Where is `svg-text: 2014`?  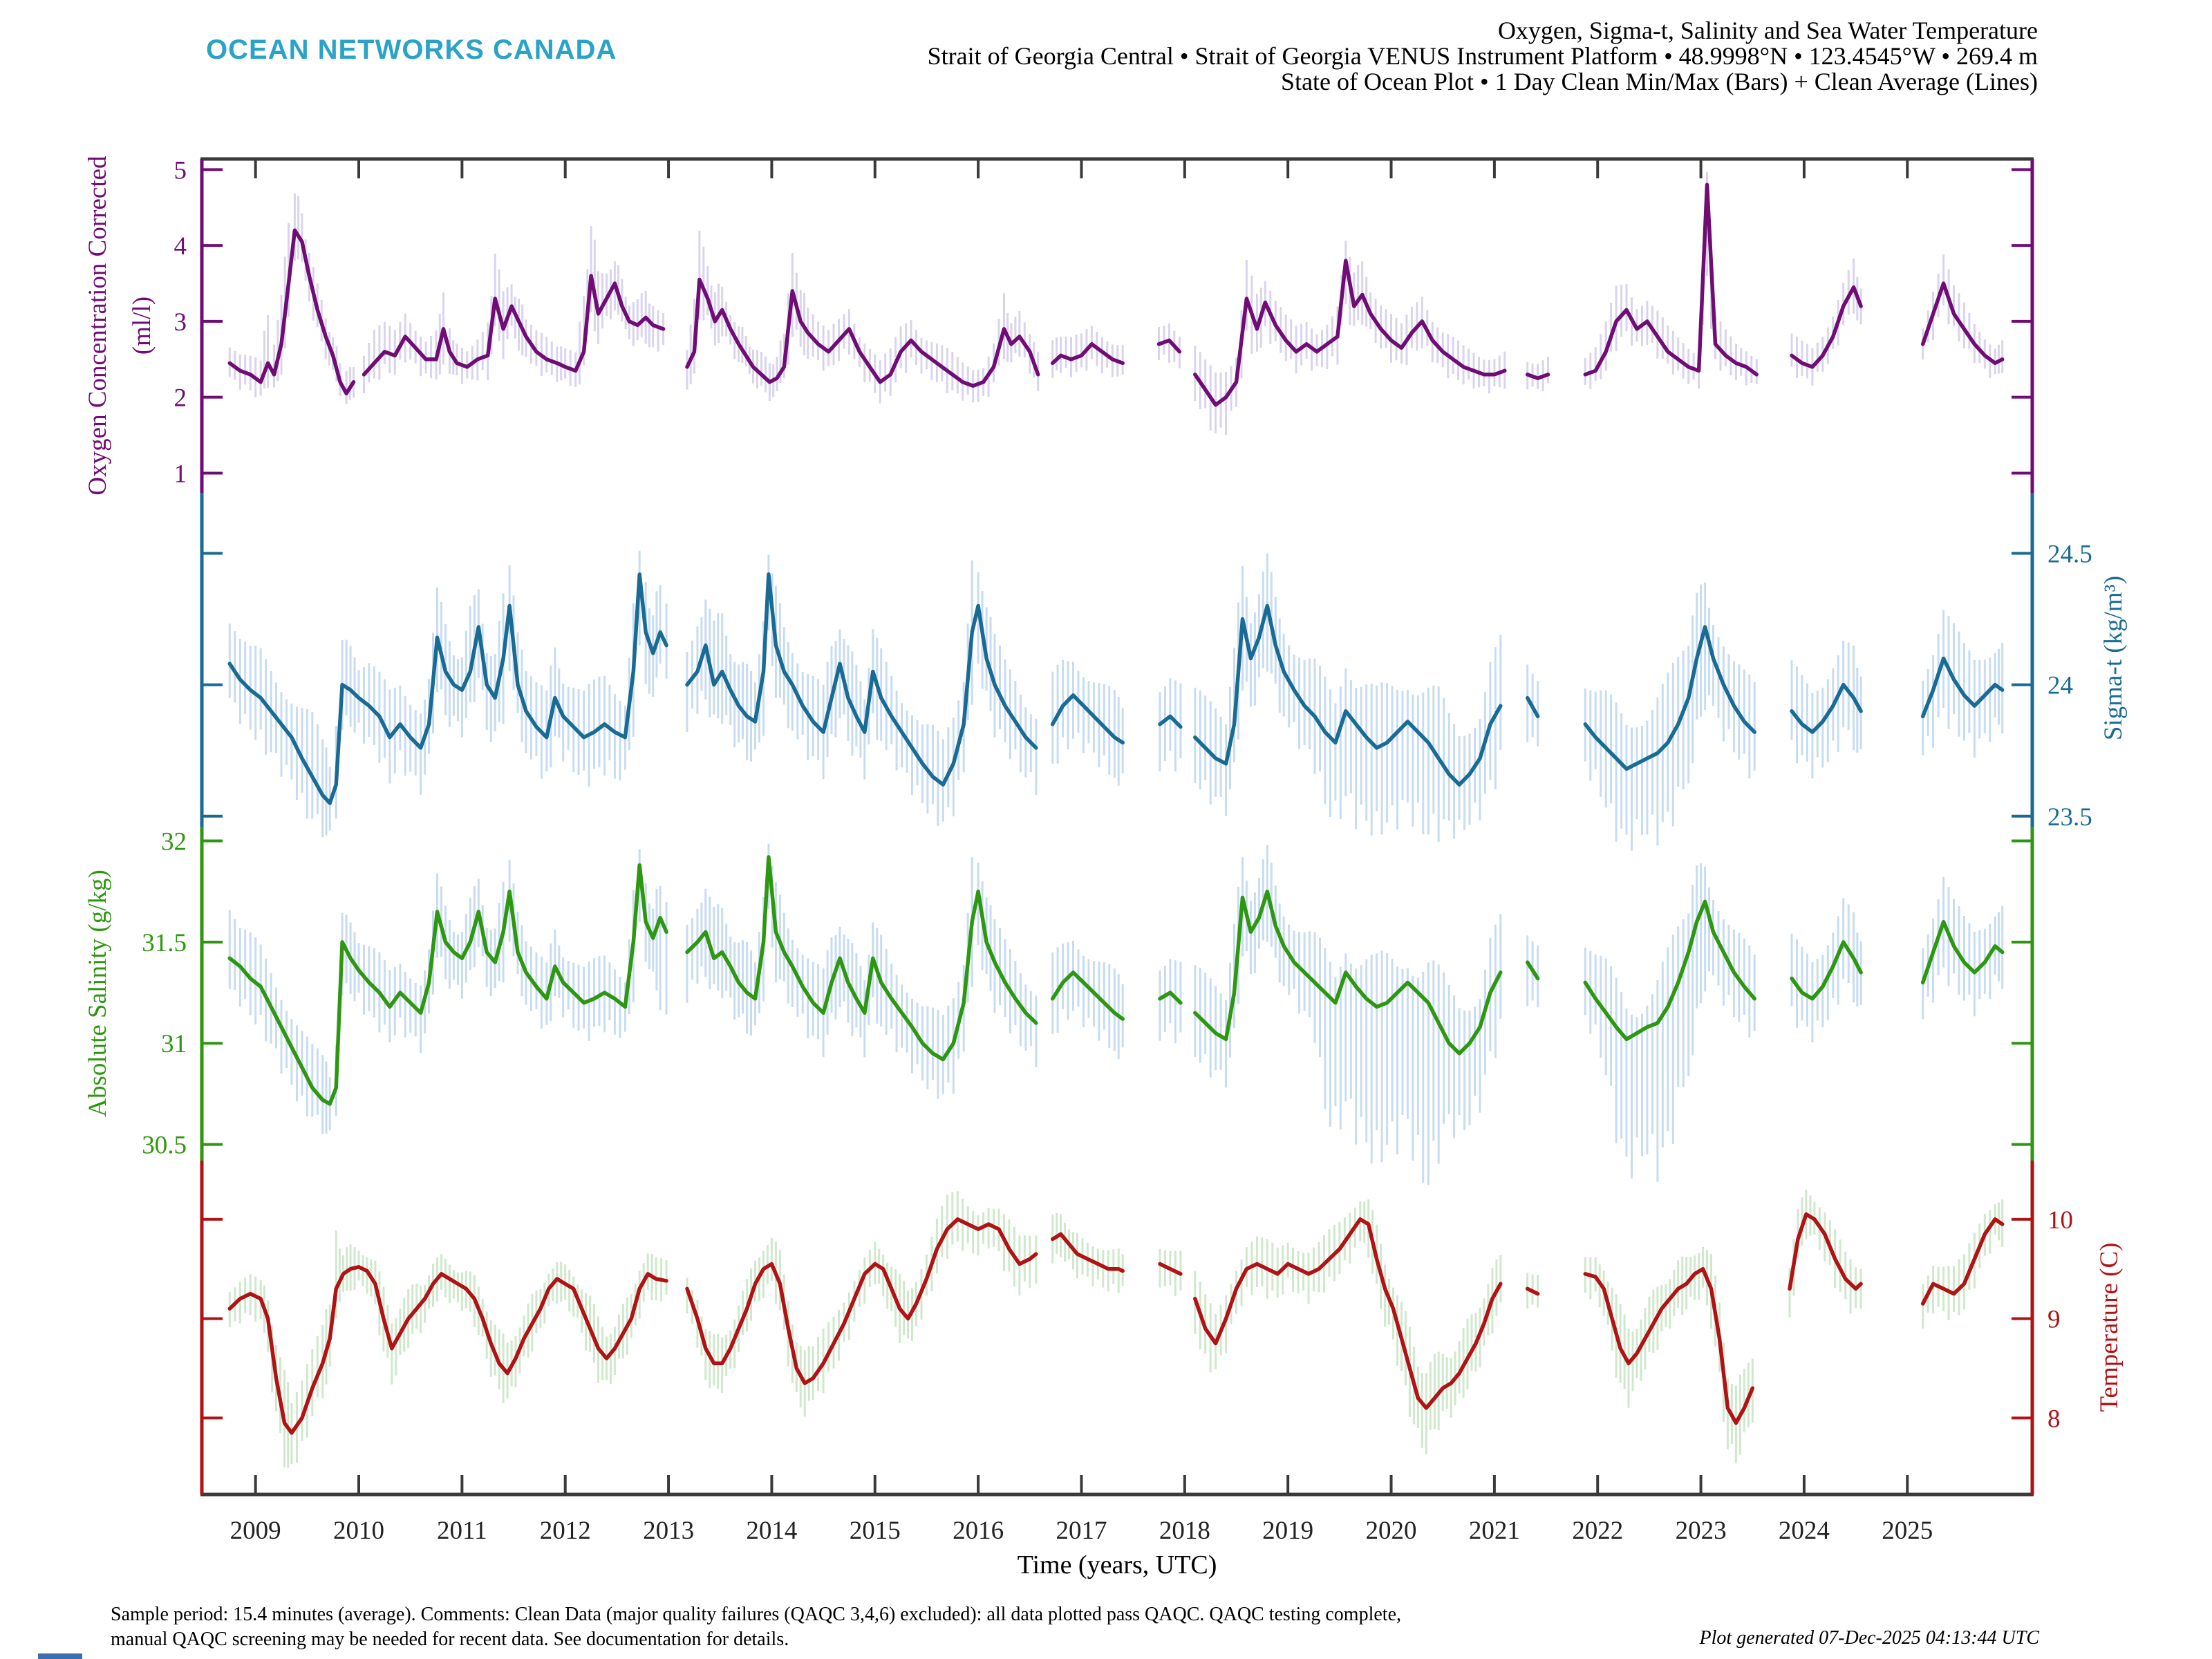
svg-text: 2014 is located at coordinates (772, 1531).